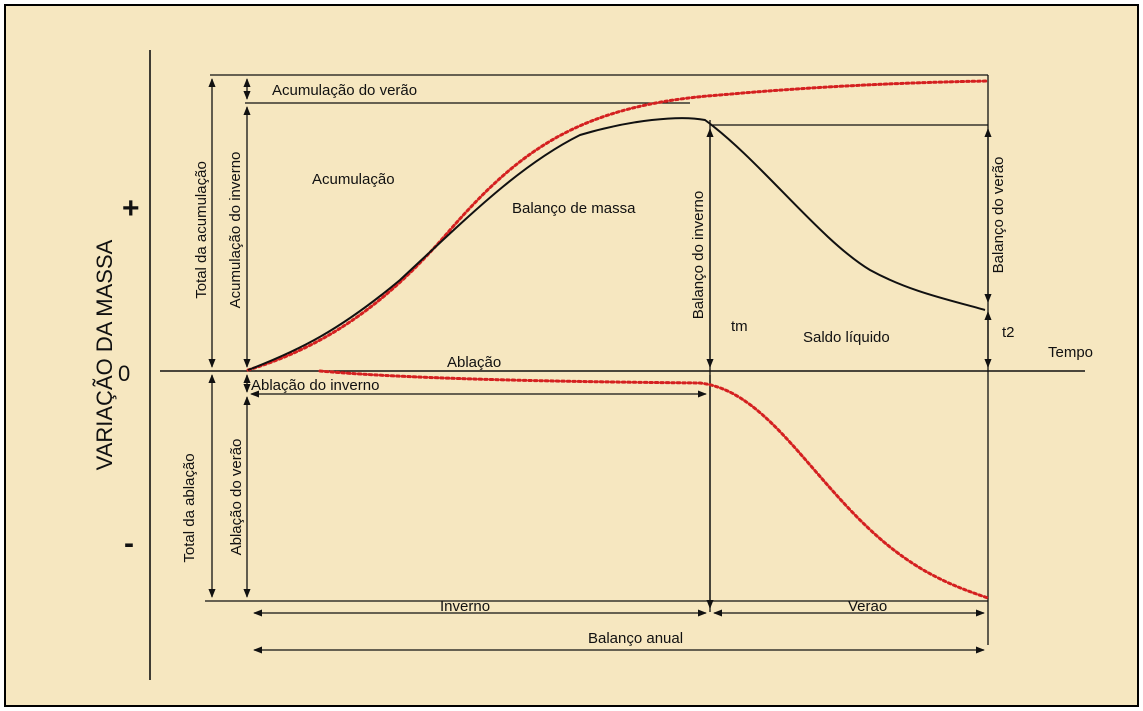 This screenshot has width=1143, height=711. I want to click on tm-label: tm, so click(739, 326).